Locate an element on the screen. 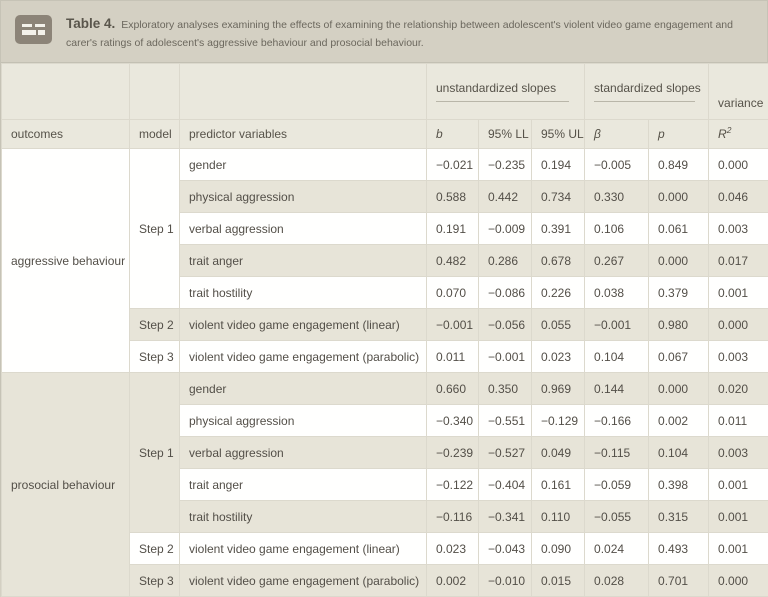 Image resolution: width=768 pixels, height=597 pixels. cell-beta: 0.024 is located at coordinates (617, 549).